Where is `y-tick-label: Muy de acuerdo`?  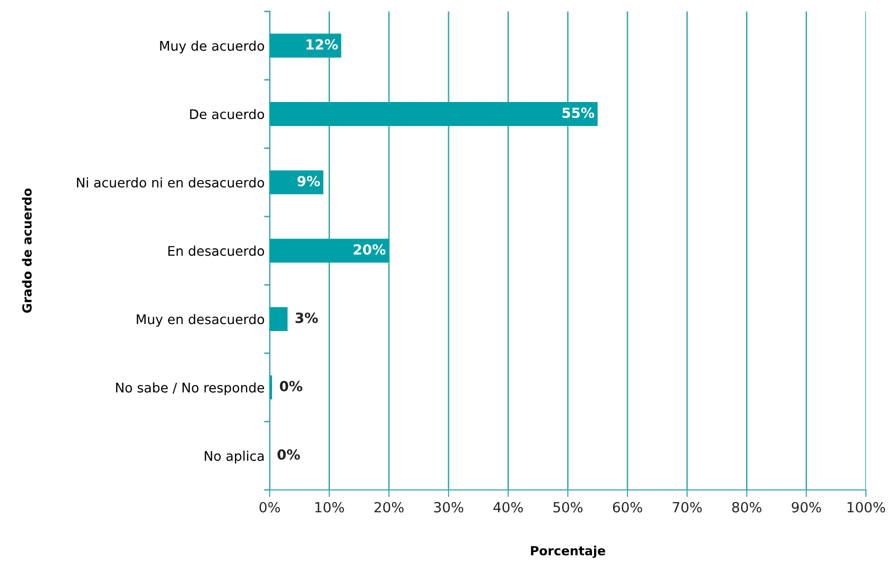 y-tick-label: Muy de acuerdo is located at coordinates (212, 47).